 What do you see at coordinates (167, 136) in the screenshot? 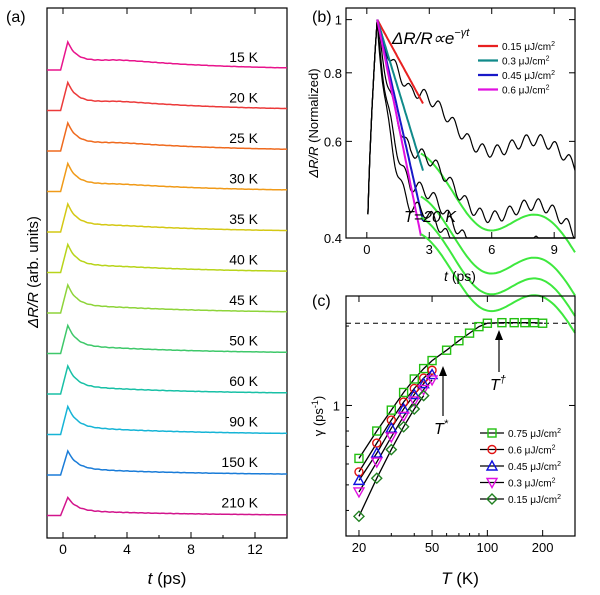
I see `curve-25k` at bounding box center [167, 136].